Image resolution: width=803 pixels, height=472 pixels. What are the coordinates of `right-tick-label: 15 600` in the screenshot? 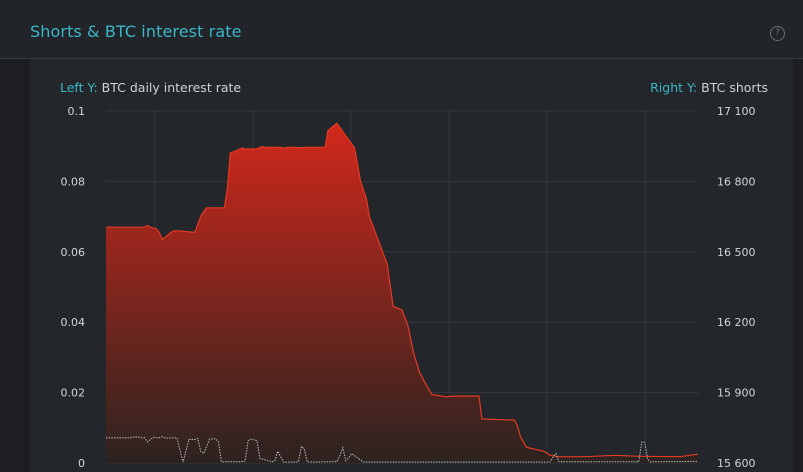 It's located at (736, 463).